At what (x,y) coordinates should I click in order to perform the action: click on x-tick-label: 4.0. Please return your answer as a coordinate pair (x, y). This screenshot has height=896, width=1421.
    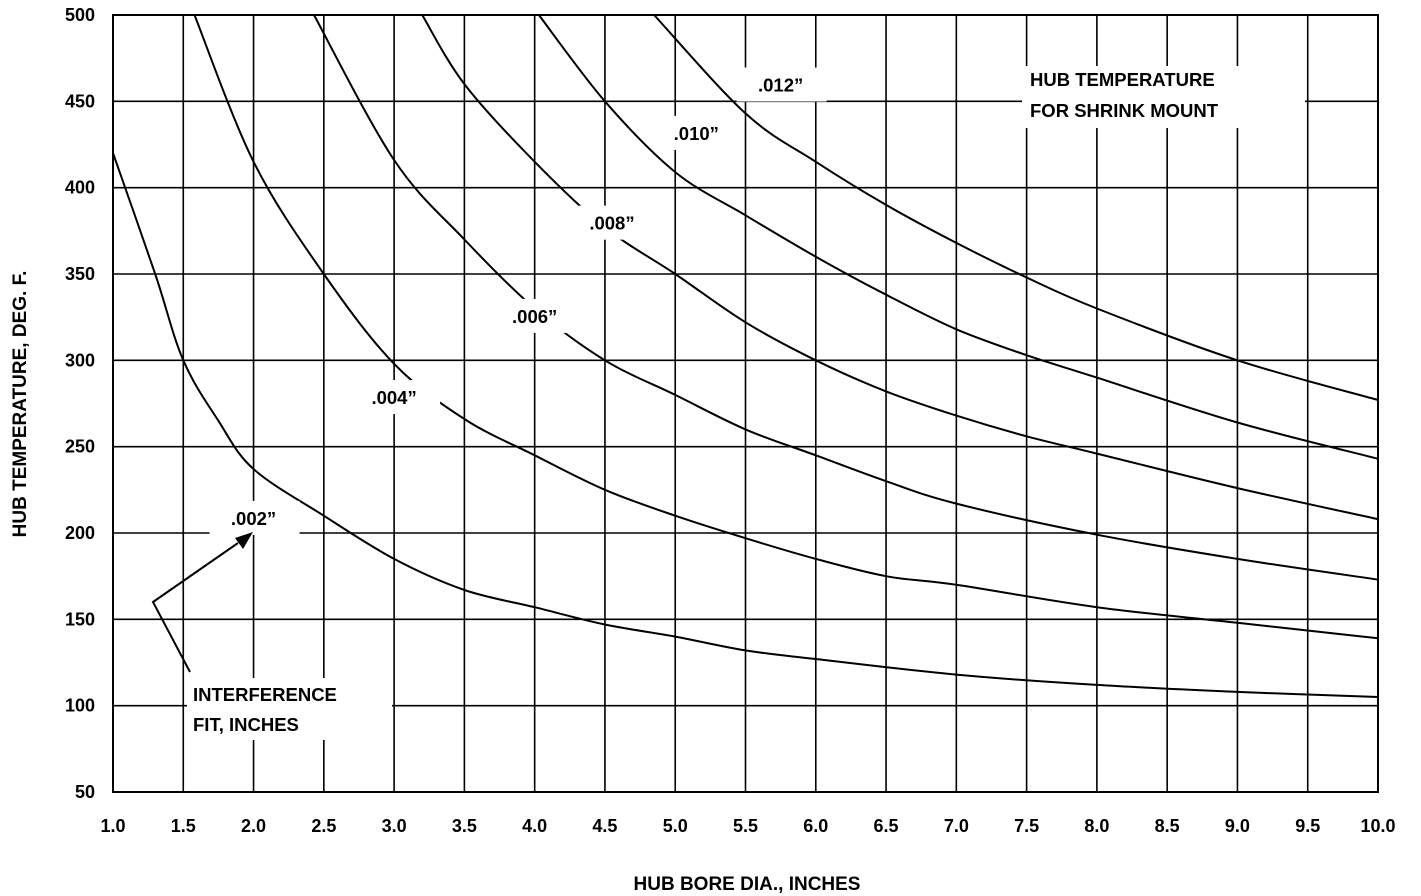
    Looking at the image, I should click on (534, 826).